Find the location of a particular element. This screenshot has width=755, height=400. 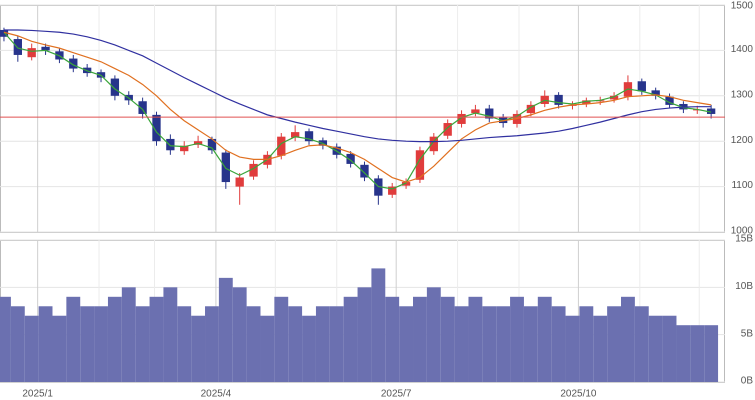

y-tick-label: 1300 is located at coordinates (742, 94).